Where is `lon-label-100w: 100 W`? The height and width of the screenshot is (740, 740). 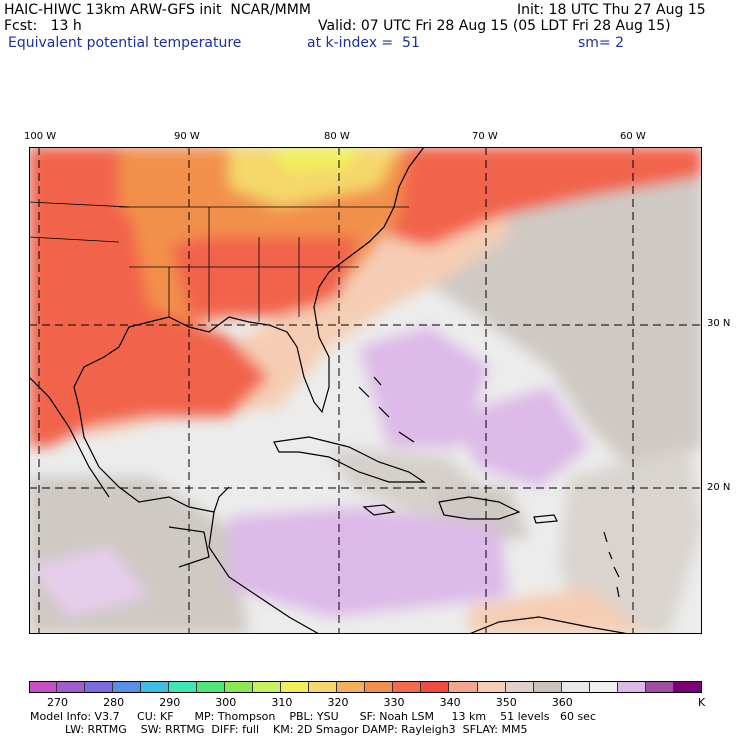
lon-label-100w: 100 W is located at coordinates (40, 136).